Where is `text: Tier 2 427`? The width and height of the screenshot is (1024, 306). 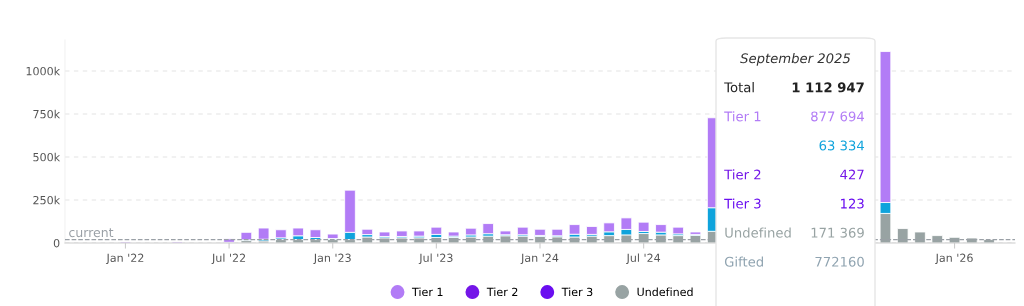
text: Tier 2 427 is located at coordinates (794, 174).